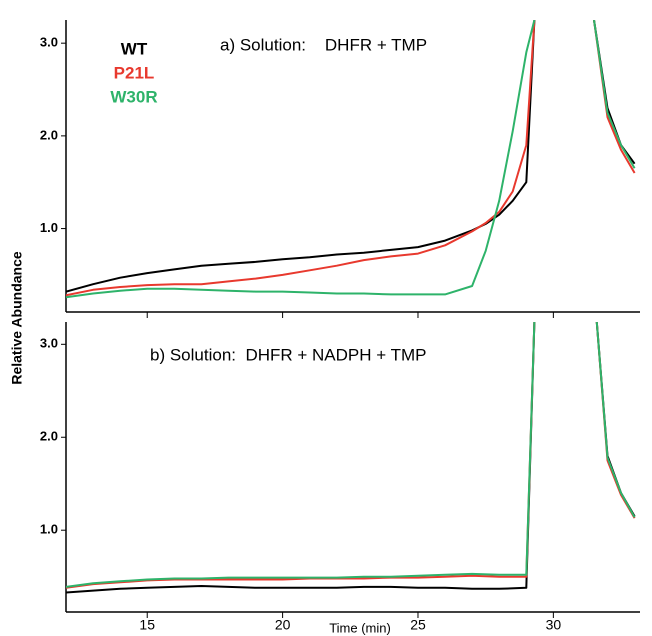 This screenshot has height=636, width=652. What do you see at coordinates (323, 44) in the screenshot?
I see `annotation: a) Solution: DHFR + TMP` at bounding box center [323, 44].